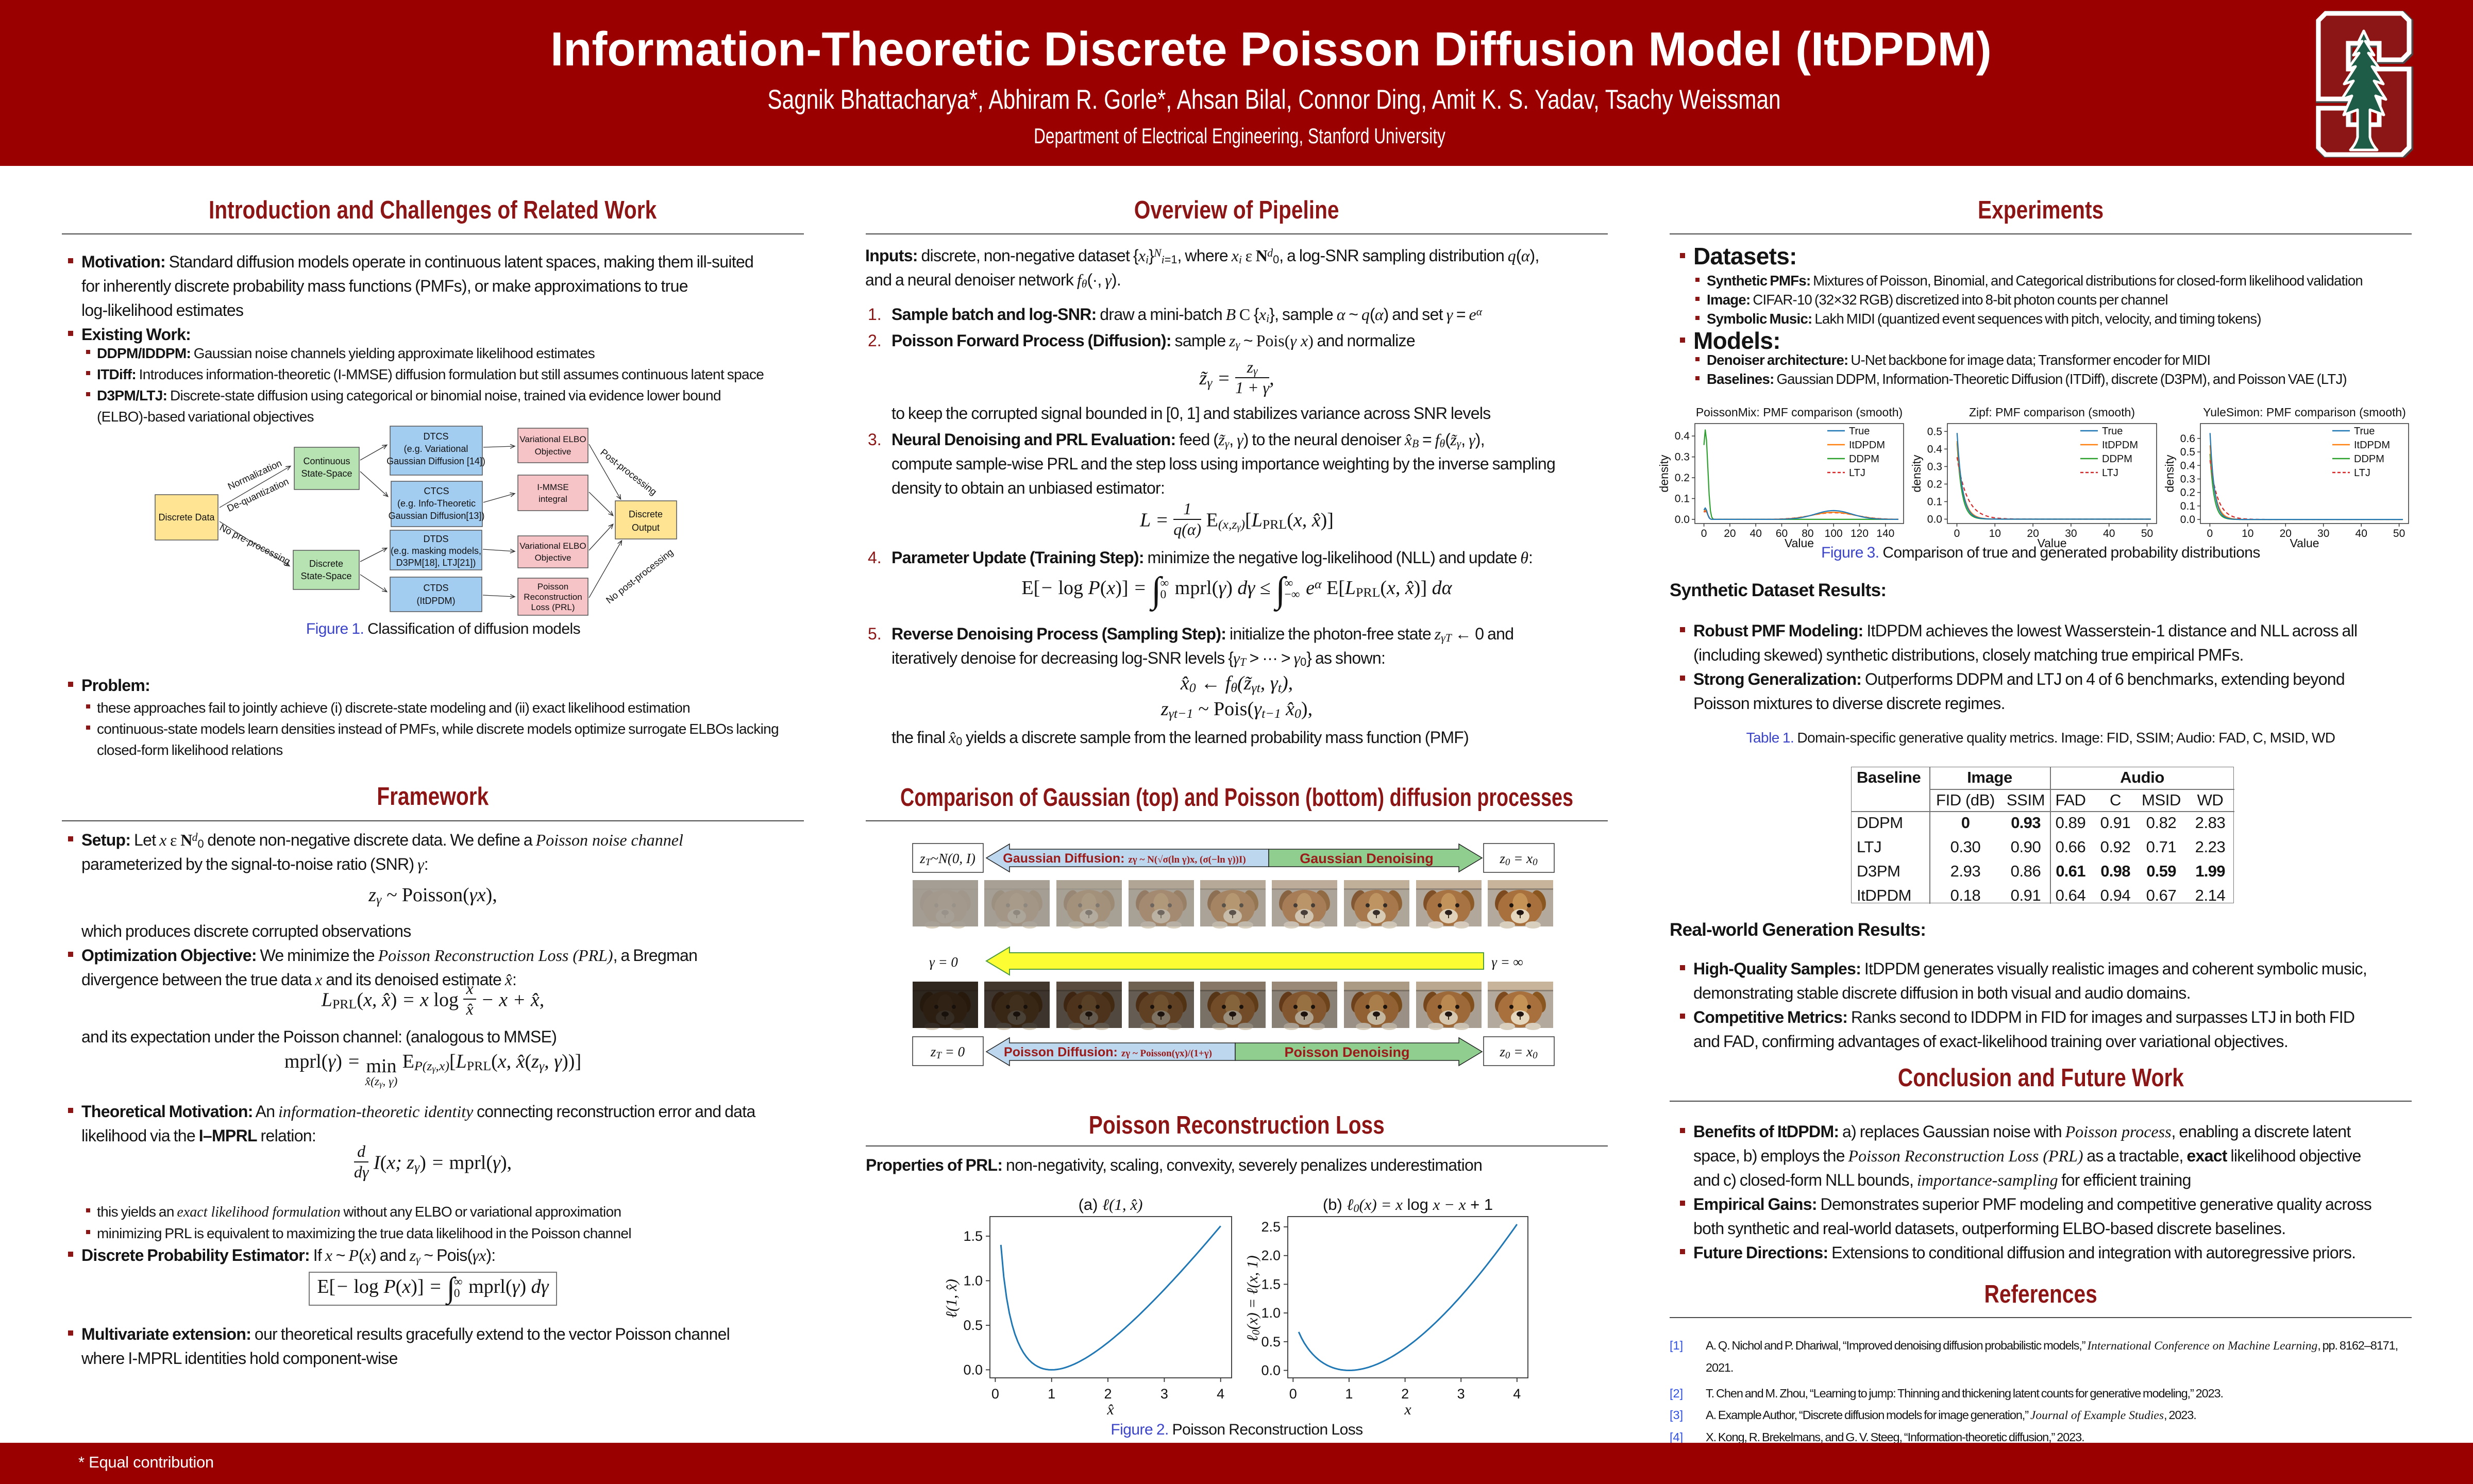 This screenshot has width=2473, height=1484. Describe the element at coordinates (1346, 1052) in the screenshot. I see `svg-text: Poisson Denoising` at that location.